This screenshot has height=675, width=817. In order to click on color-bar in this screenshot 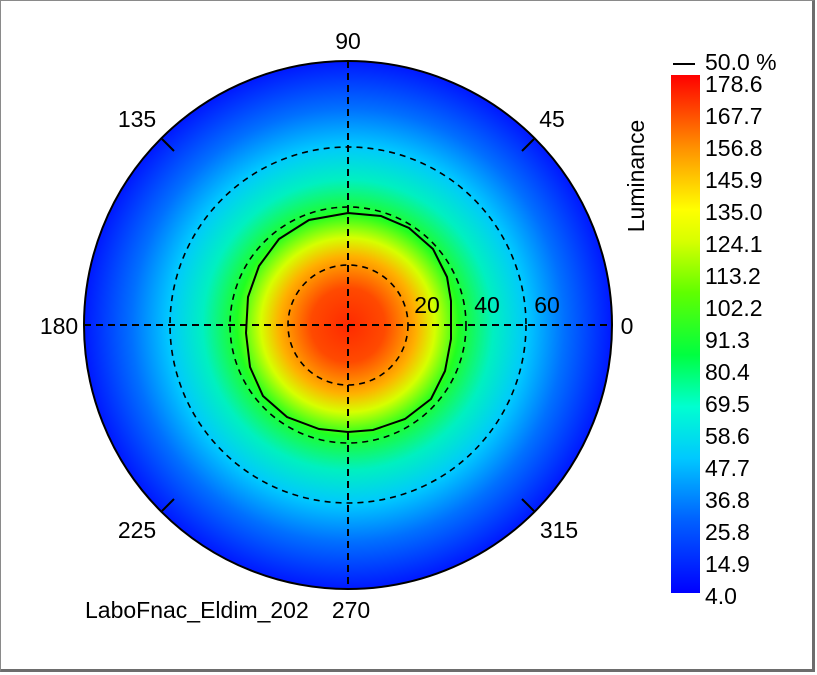, I will do `click(685, 334)`.